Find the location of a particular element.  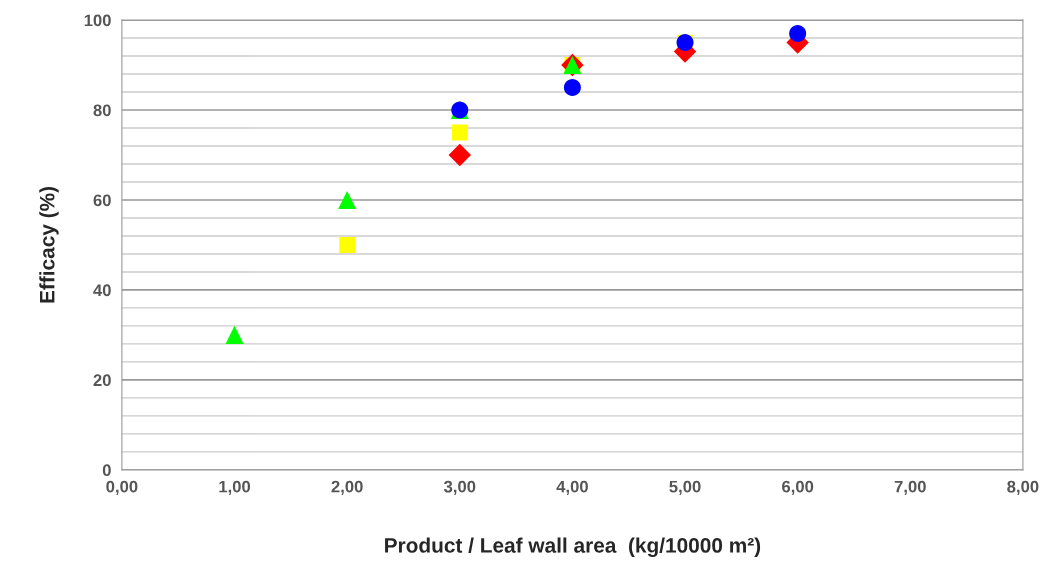

y-tick-label: 100 is located at coordinates (97, 20).